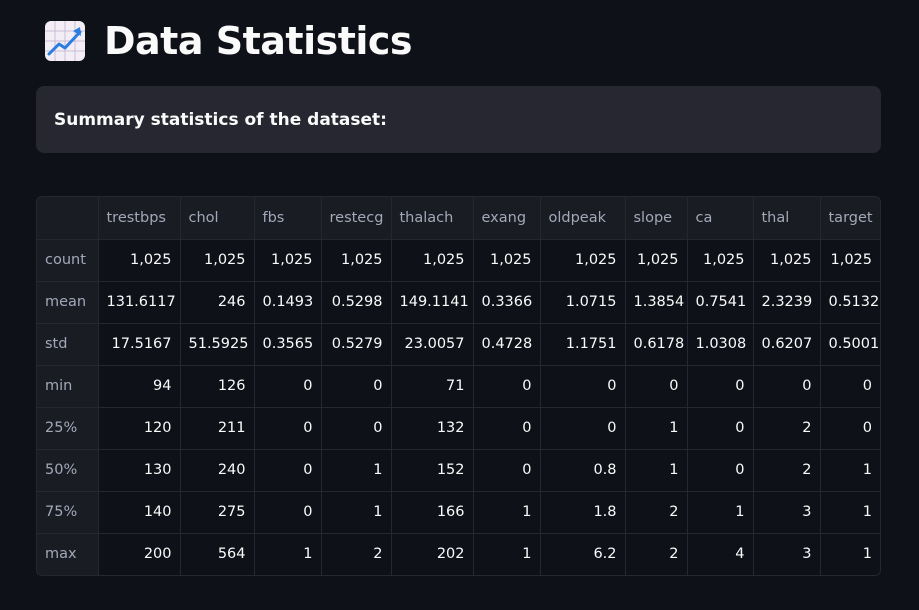 The width and height of the screenshot is (919, 610). Describe the element at coordinates (583, 218) in the screenshot. I see `column-header: oldpeak` at that location.